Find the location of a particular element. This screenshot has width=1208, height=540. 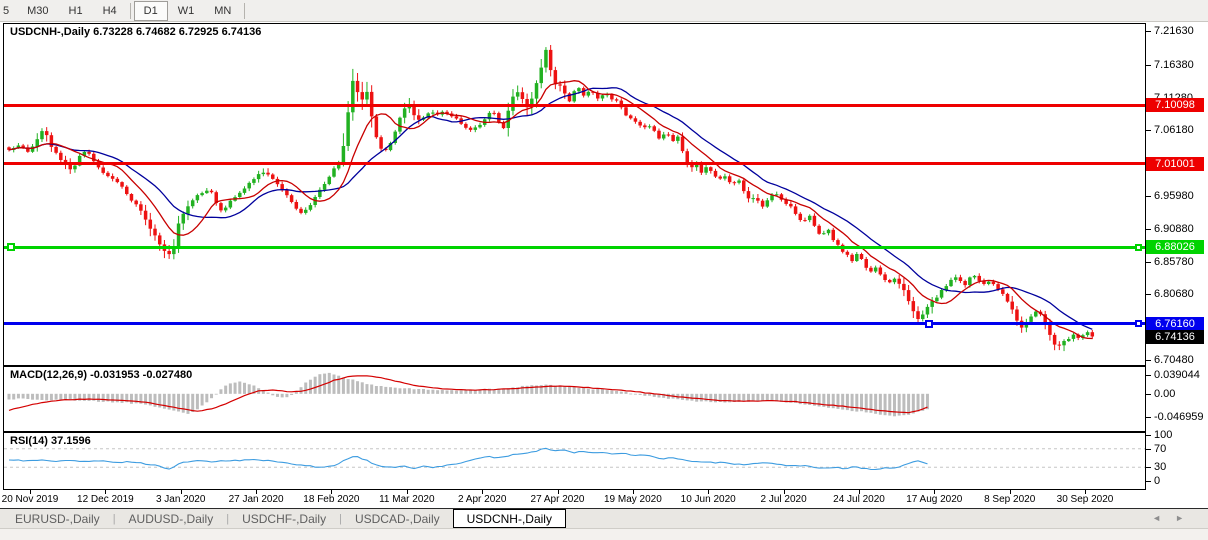

hline-support-6.88026-handle is located at coordinates (11, 247).